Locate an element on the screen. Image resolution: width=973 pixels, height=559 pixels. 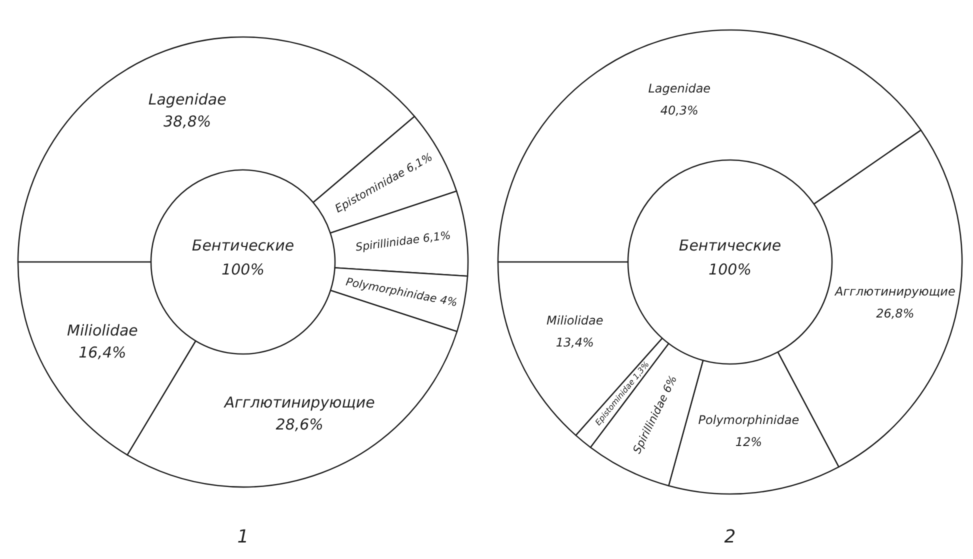
data-label: 28,6% is located at coordinates (300, 424).